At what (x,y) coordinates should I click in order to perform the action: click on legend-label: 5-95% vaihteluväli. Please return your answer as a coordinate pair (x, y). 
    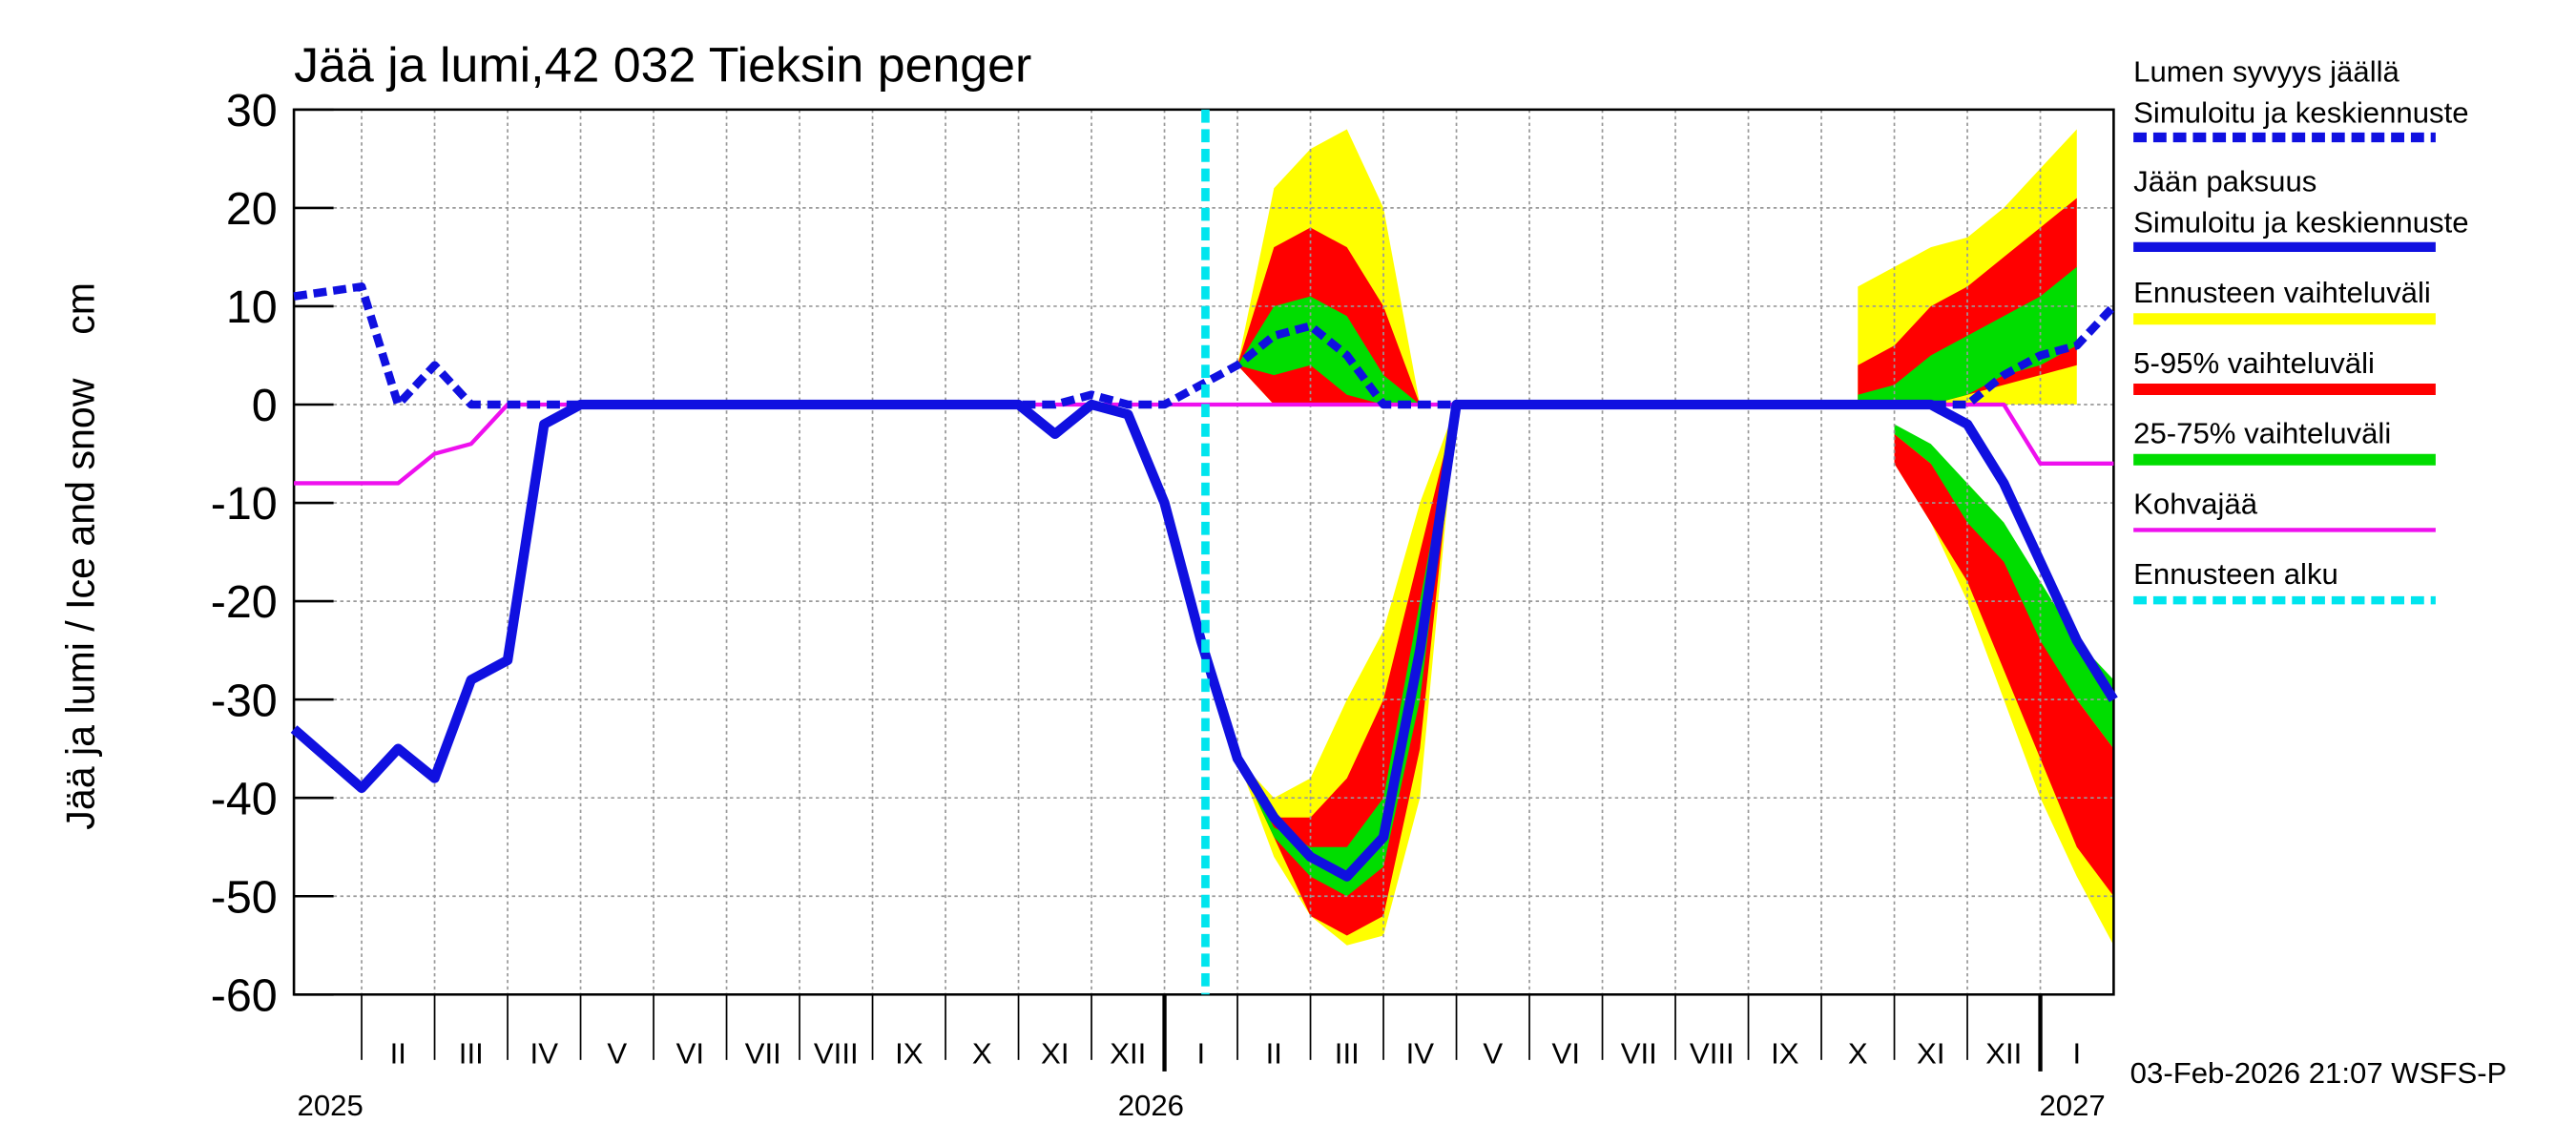
    Looking at the image, I should click on (2254, 363).